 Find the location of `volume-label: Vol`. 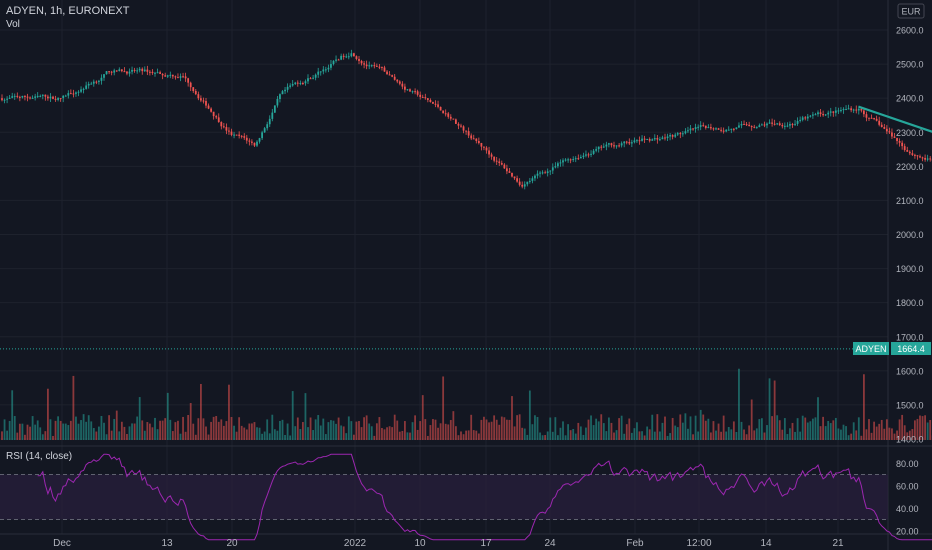

volume-label: Vol is located at coordinates (13, 24).